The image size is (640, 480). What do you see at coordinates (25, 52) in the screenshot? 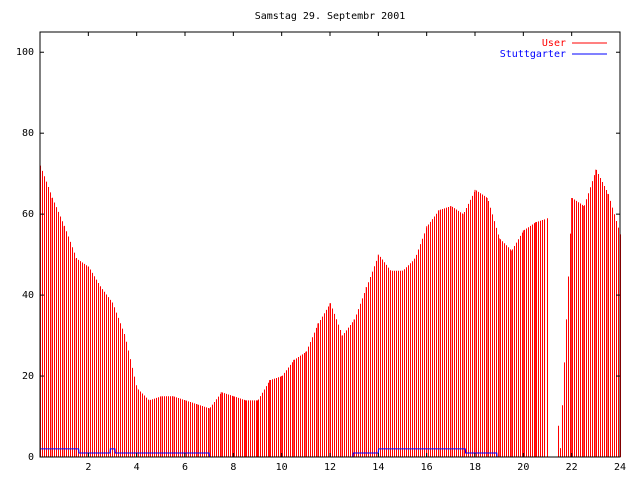
I see `y-tick-label: 100` at bounding box center [25, 52].